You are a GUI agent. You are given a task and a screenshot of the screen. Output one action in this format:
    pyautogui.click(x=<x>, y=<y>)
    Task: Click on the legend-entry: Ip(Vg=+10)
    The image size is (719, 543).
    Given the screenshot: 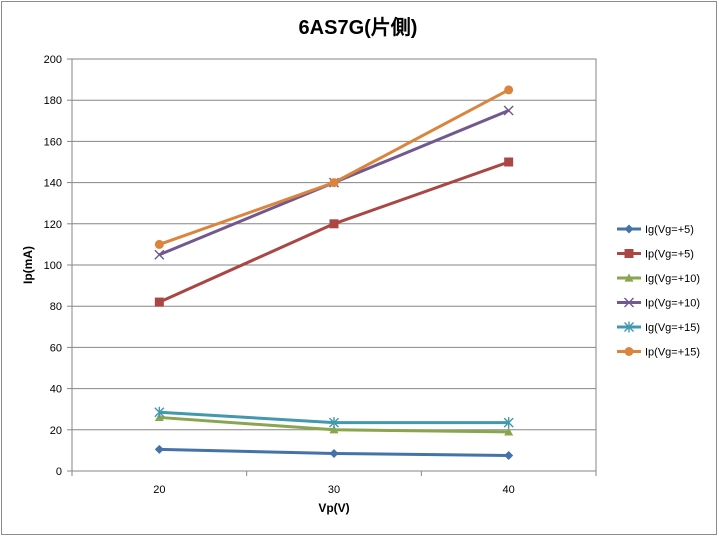 What is the action you would take?
    pyautogui.click(x=658, y=304)
    